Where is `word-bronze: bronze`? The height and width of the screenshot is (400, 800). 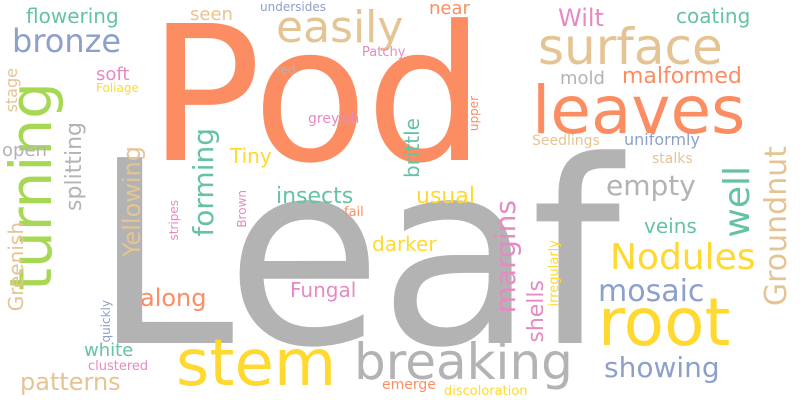
word-bronze: bronze is located at coordinates (67, 41).